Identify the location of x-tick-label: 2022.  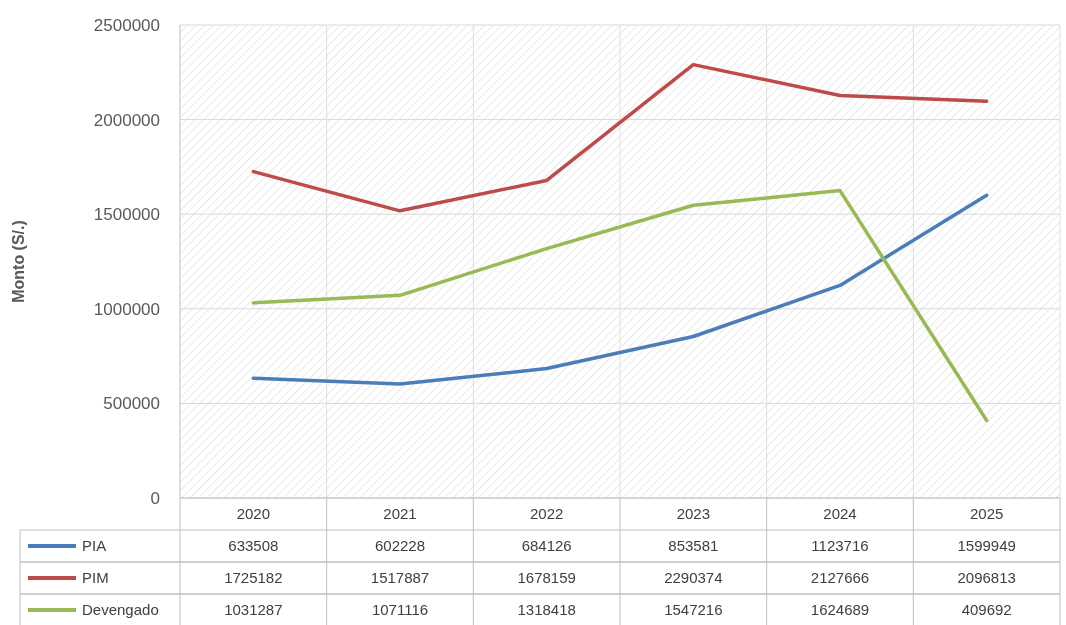
(546, 514).